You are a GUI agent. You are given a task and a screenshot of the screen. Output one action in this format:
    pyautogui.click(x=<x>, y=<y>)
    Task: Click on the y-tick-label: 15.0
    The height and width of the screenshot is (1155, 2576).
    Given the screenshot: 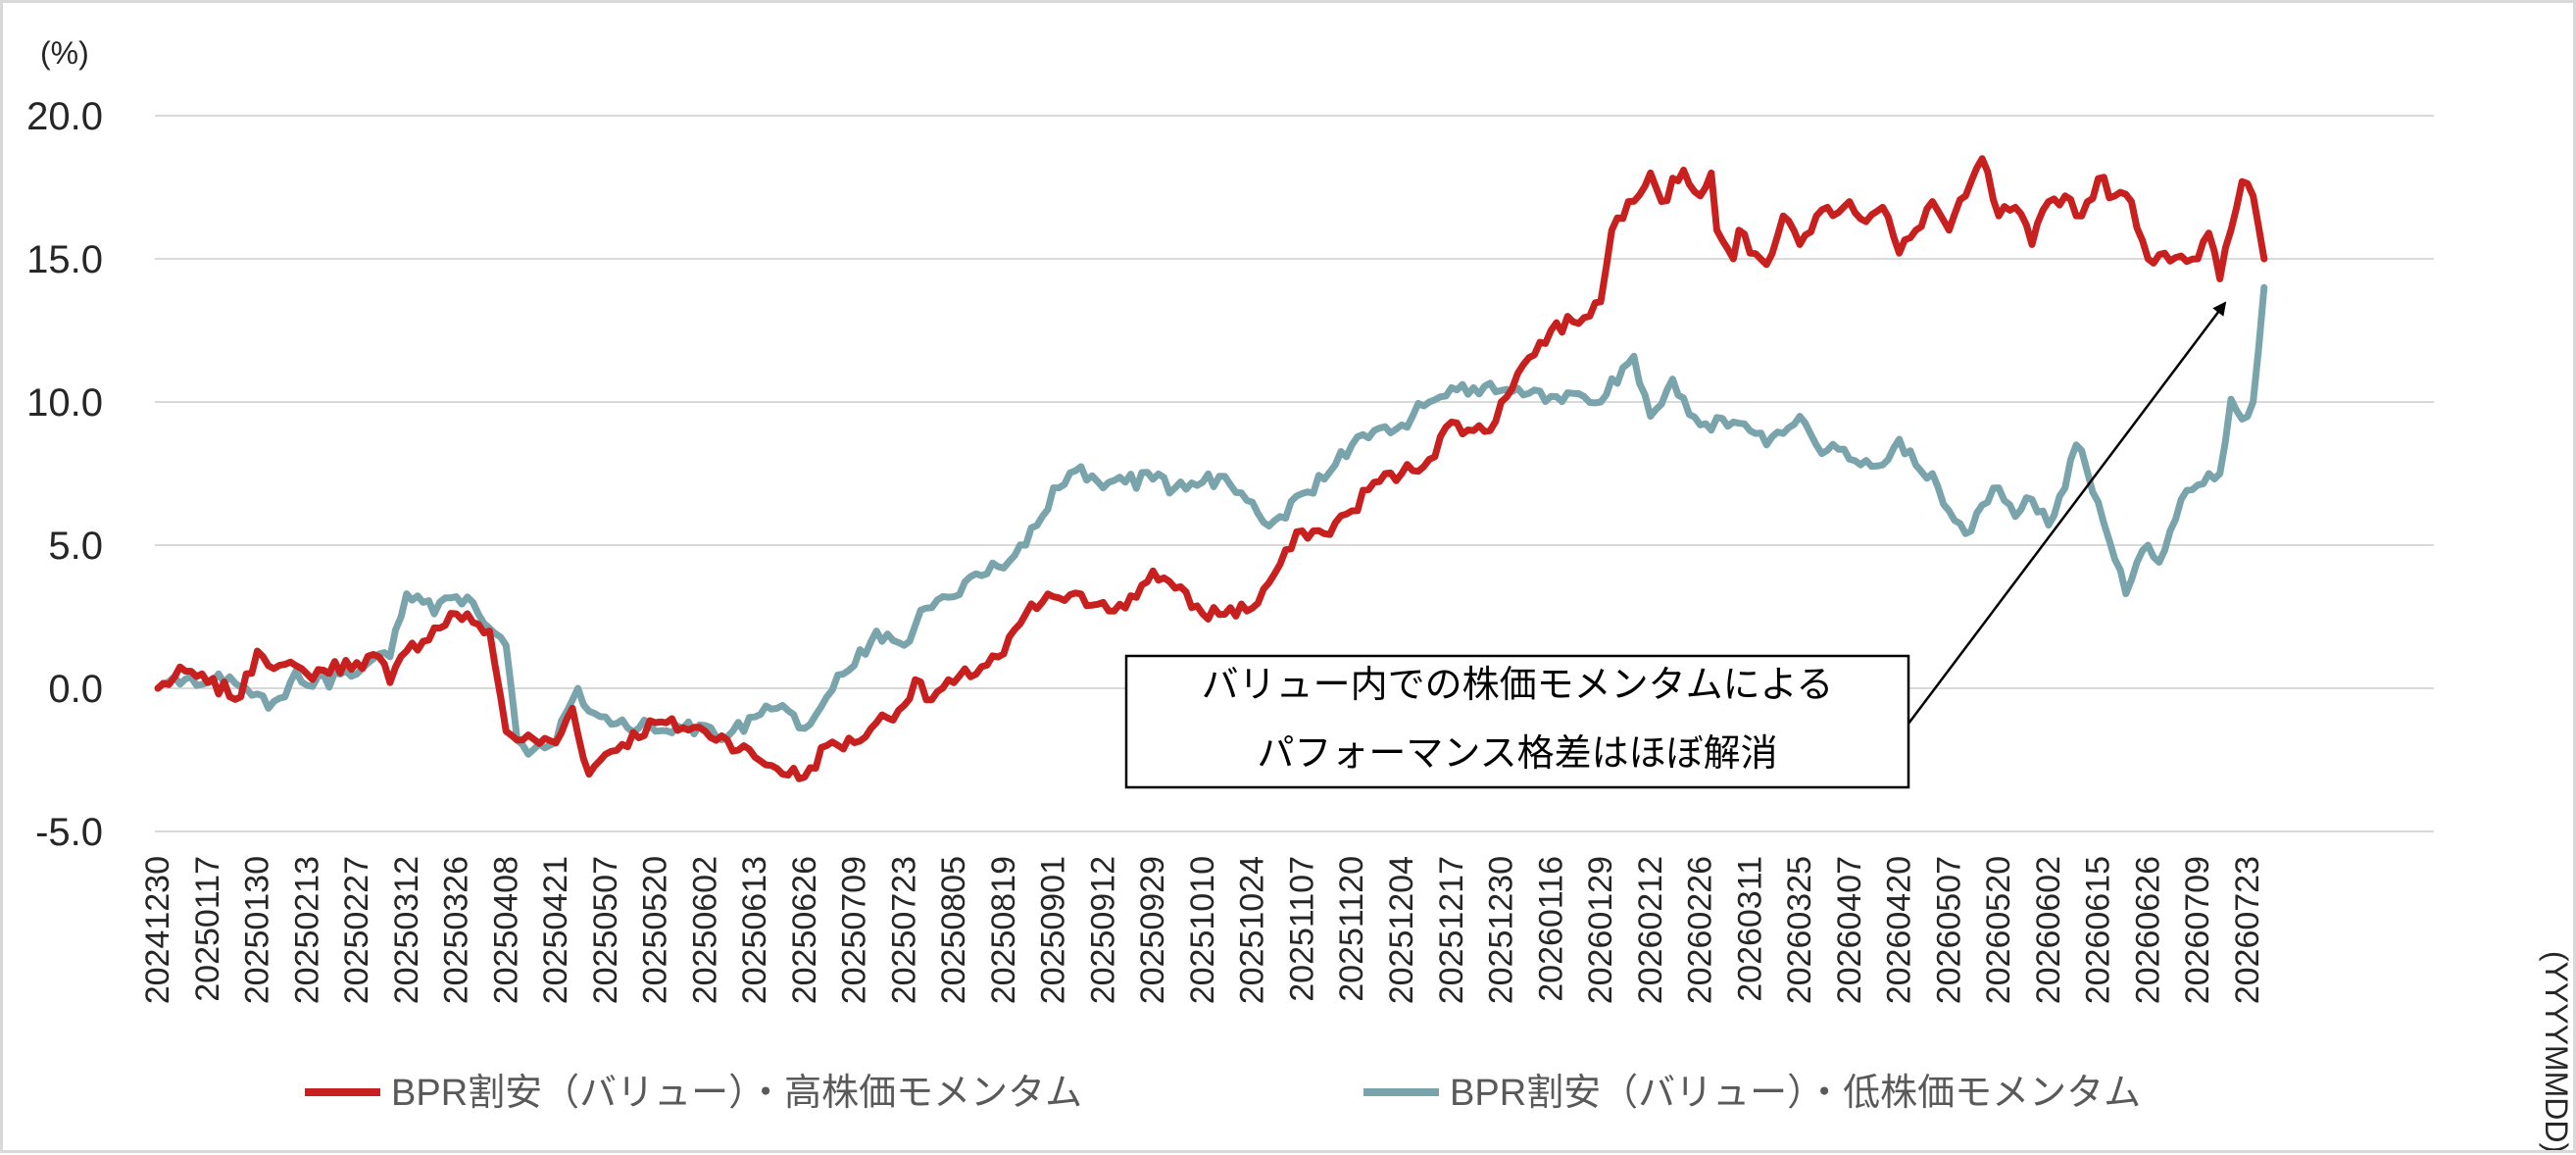 What is the action you would take?
    pyautogui.click(x=64, y=259)
    